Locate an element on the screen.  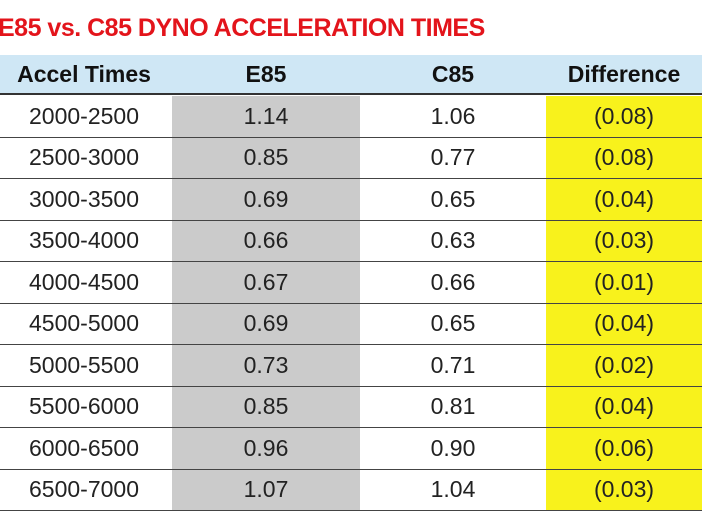
table-row: 4000-4500 0.67 0.66 (0.01) is located at coordinates (351, 283).